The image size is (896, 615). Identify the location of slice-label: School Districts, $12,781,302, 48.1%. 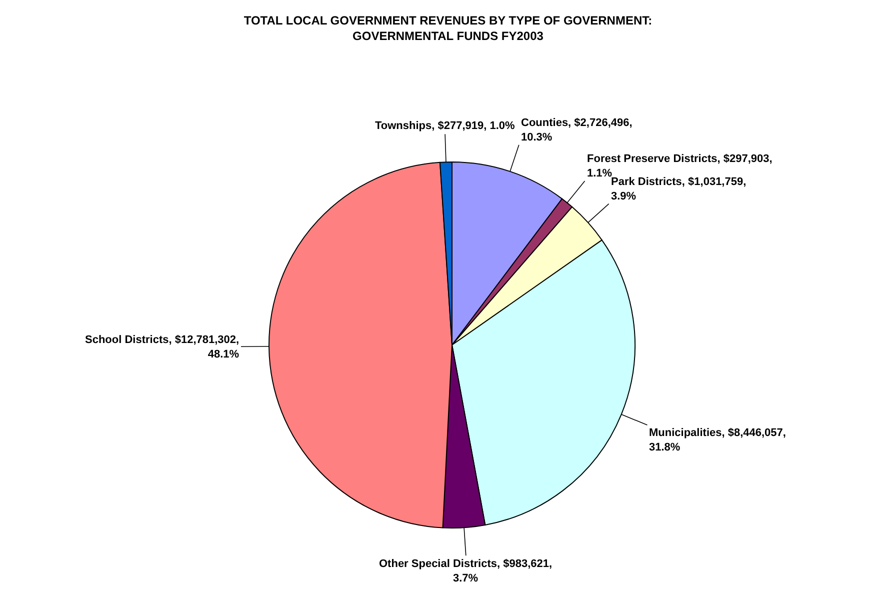
(162, 347).